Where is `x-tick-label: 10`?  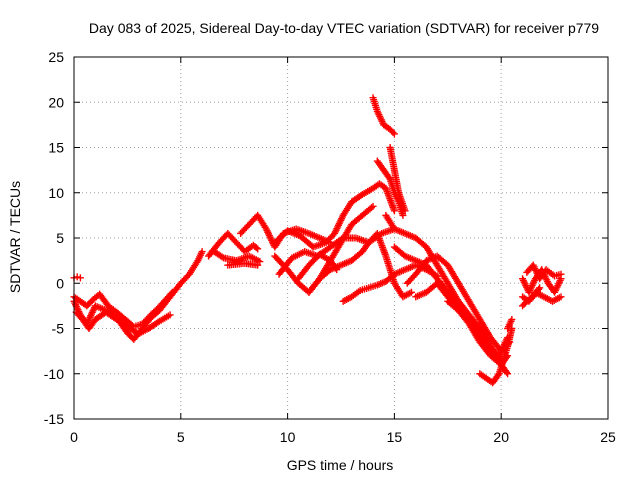
x-tick-label: 10 is located at coordinates (288, 437).